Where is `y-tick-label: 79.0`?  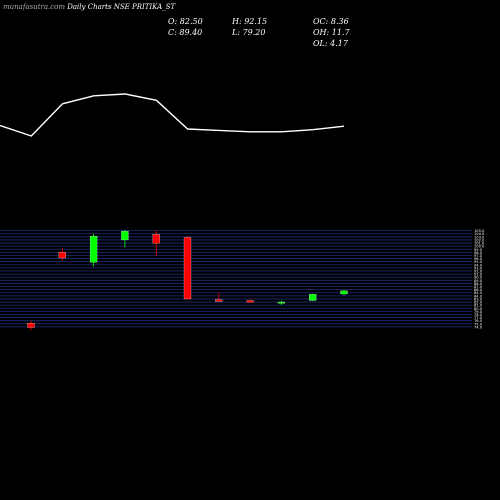
y-tick-label: 79.0 is located at coordinates (478, 312).